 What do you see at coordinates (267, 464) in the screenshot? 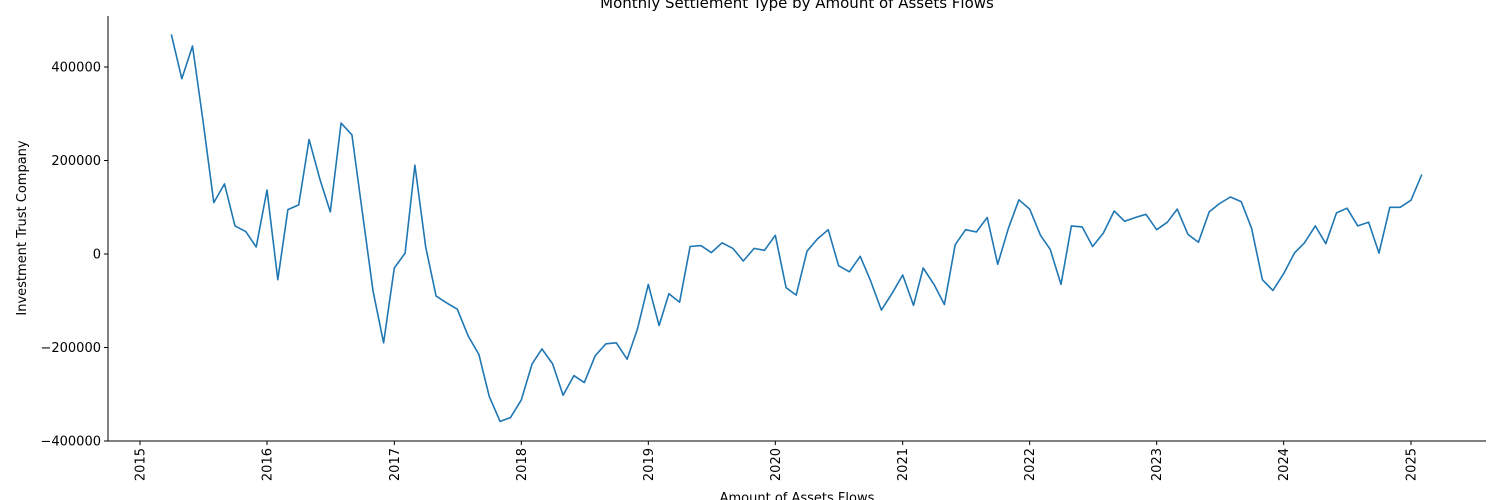
I see `x-tick-label: 2016` at bounding box center [267, 464].